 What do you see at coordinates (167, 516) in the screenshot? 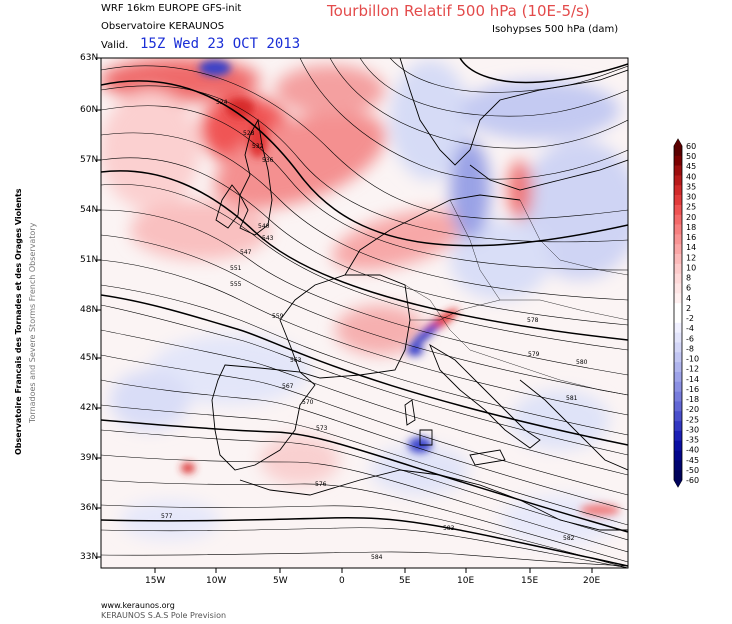
I see `contour-label: 577` at bounding box center [167, 516].